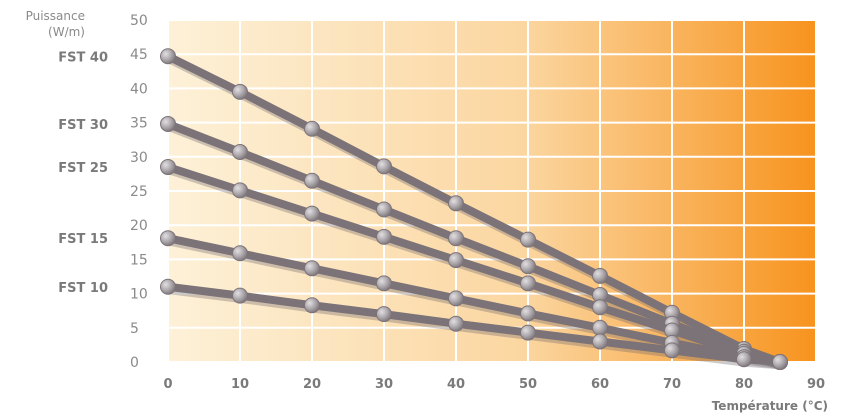 Image resolution: width=841 pixels, height=416 pixels. What do you see at coordinates (139, 226) in the screenshot?
I see `y-tick-label: 20` at bounding box center [139, 226].